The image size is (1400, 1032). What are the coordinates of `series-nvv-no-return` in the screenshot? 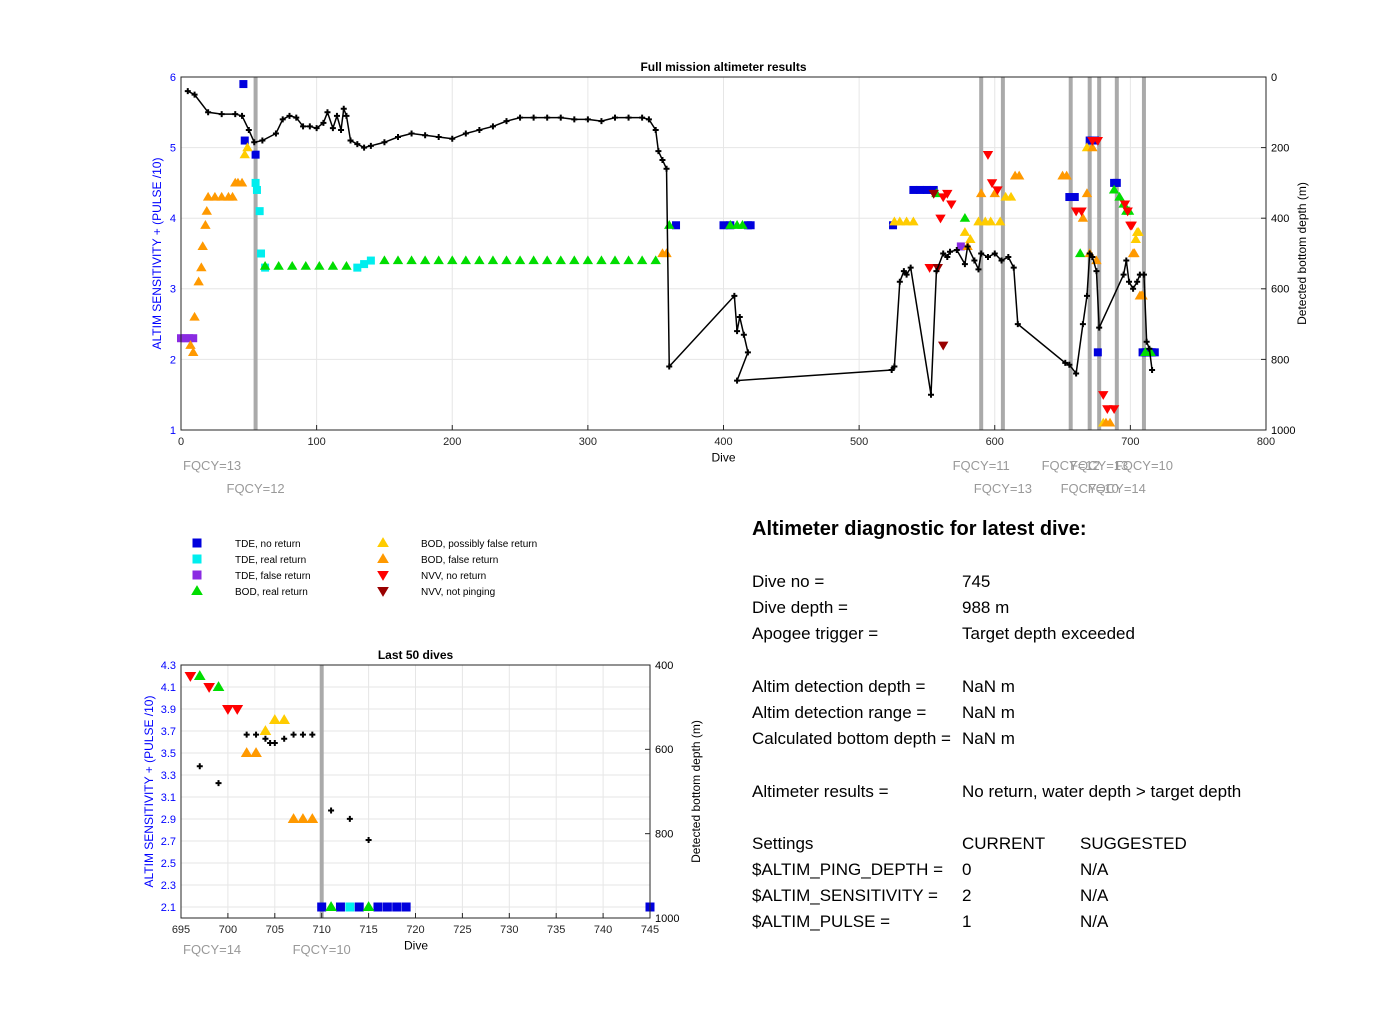 It's located at (1030, 275).